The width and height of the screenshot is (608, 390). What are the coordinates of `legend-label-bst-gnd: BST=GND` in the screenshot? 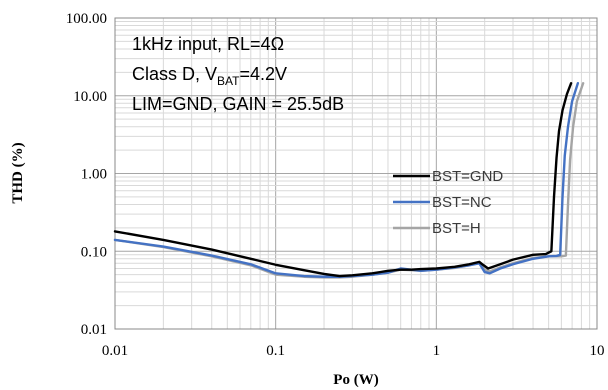 It's located at (467, 176).